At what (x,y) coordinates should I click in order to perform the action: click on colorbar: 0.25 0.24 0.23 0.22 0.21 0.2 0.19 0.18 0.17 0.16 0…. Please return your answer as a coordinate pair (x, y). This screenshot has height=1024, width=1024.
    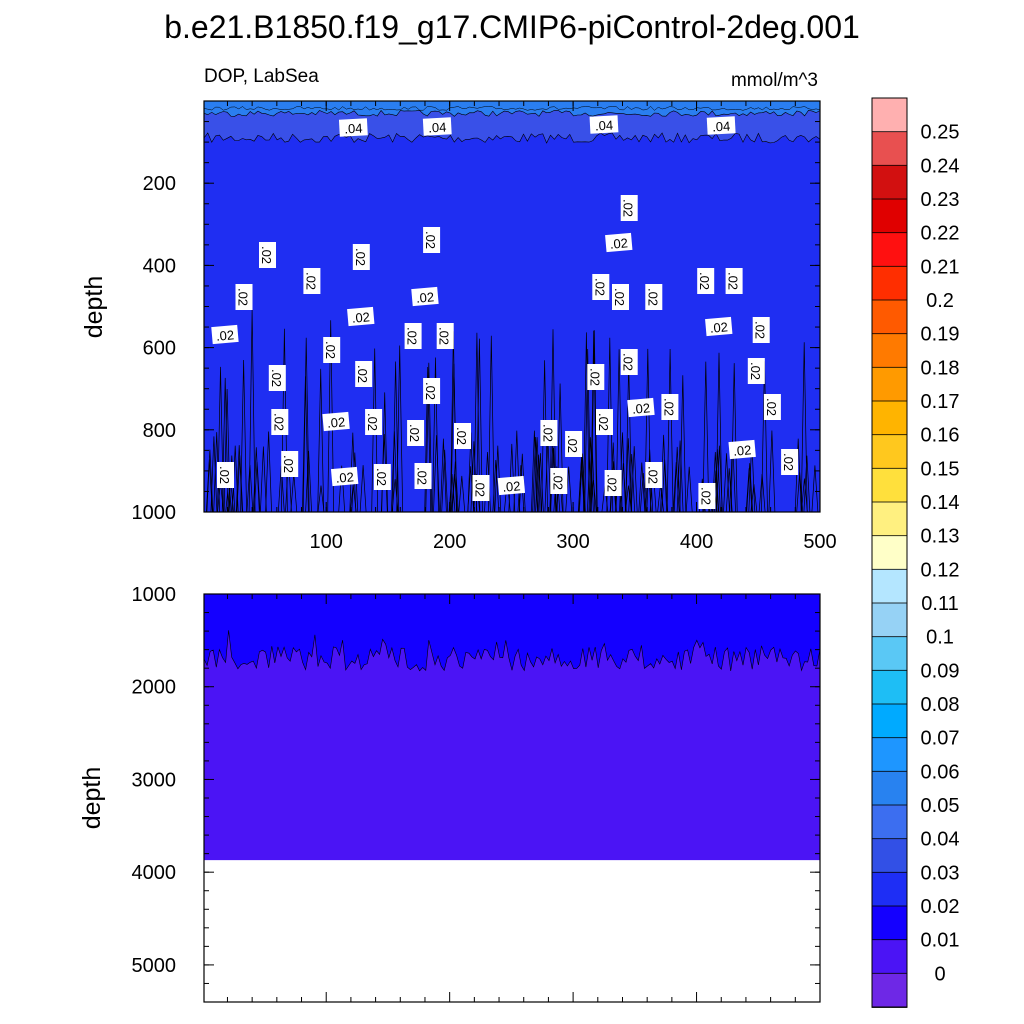
    Looking at the image, I should click on (915, 552).